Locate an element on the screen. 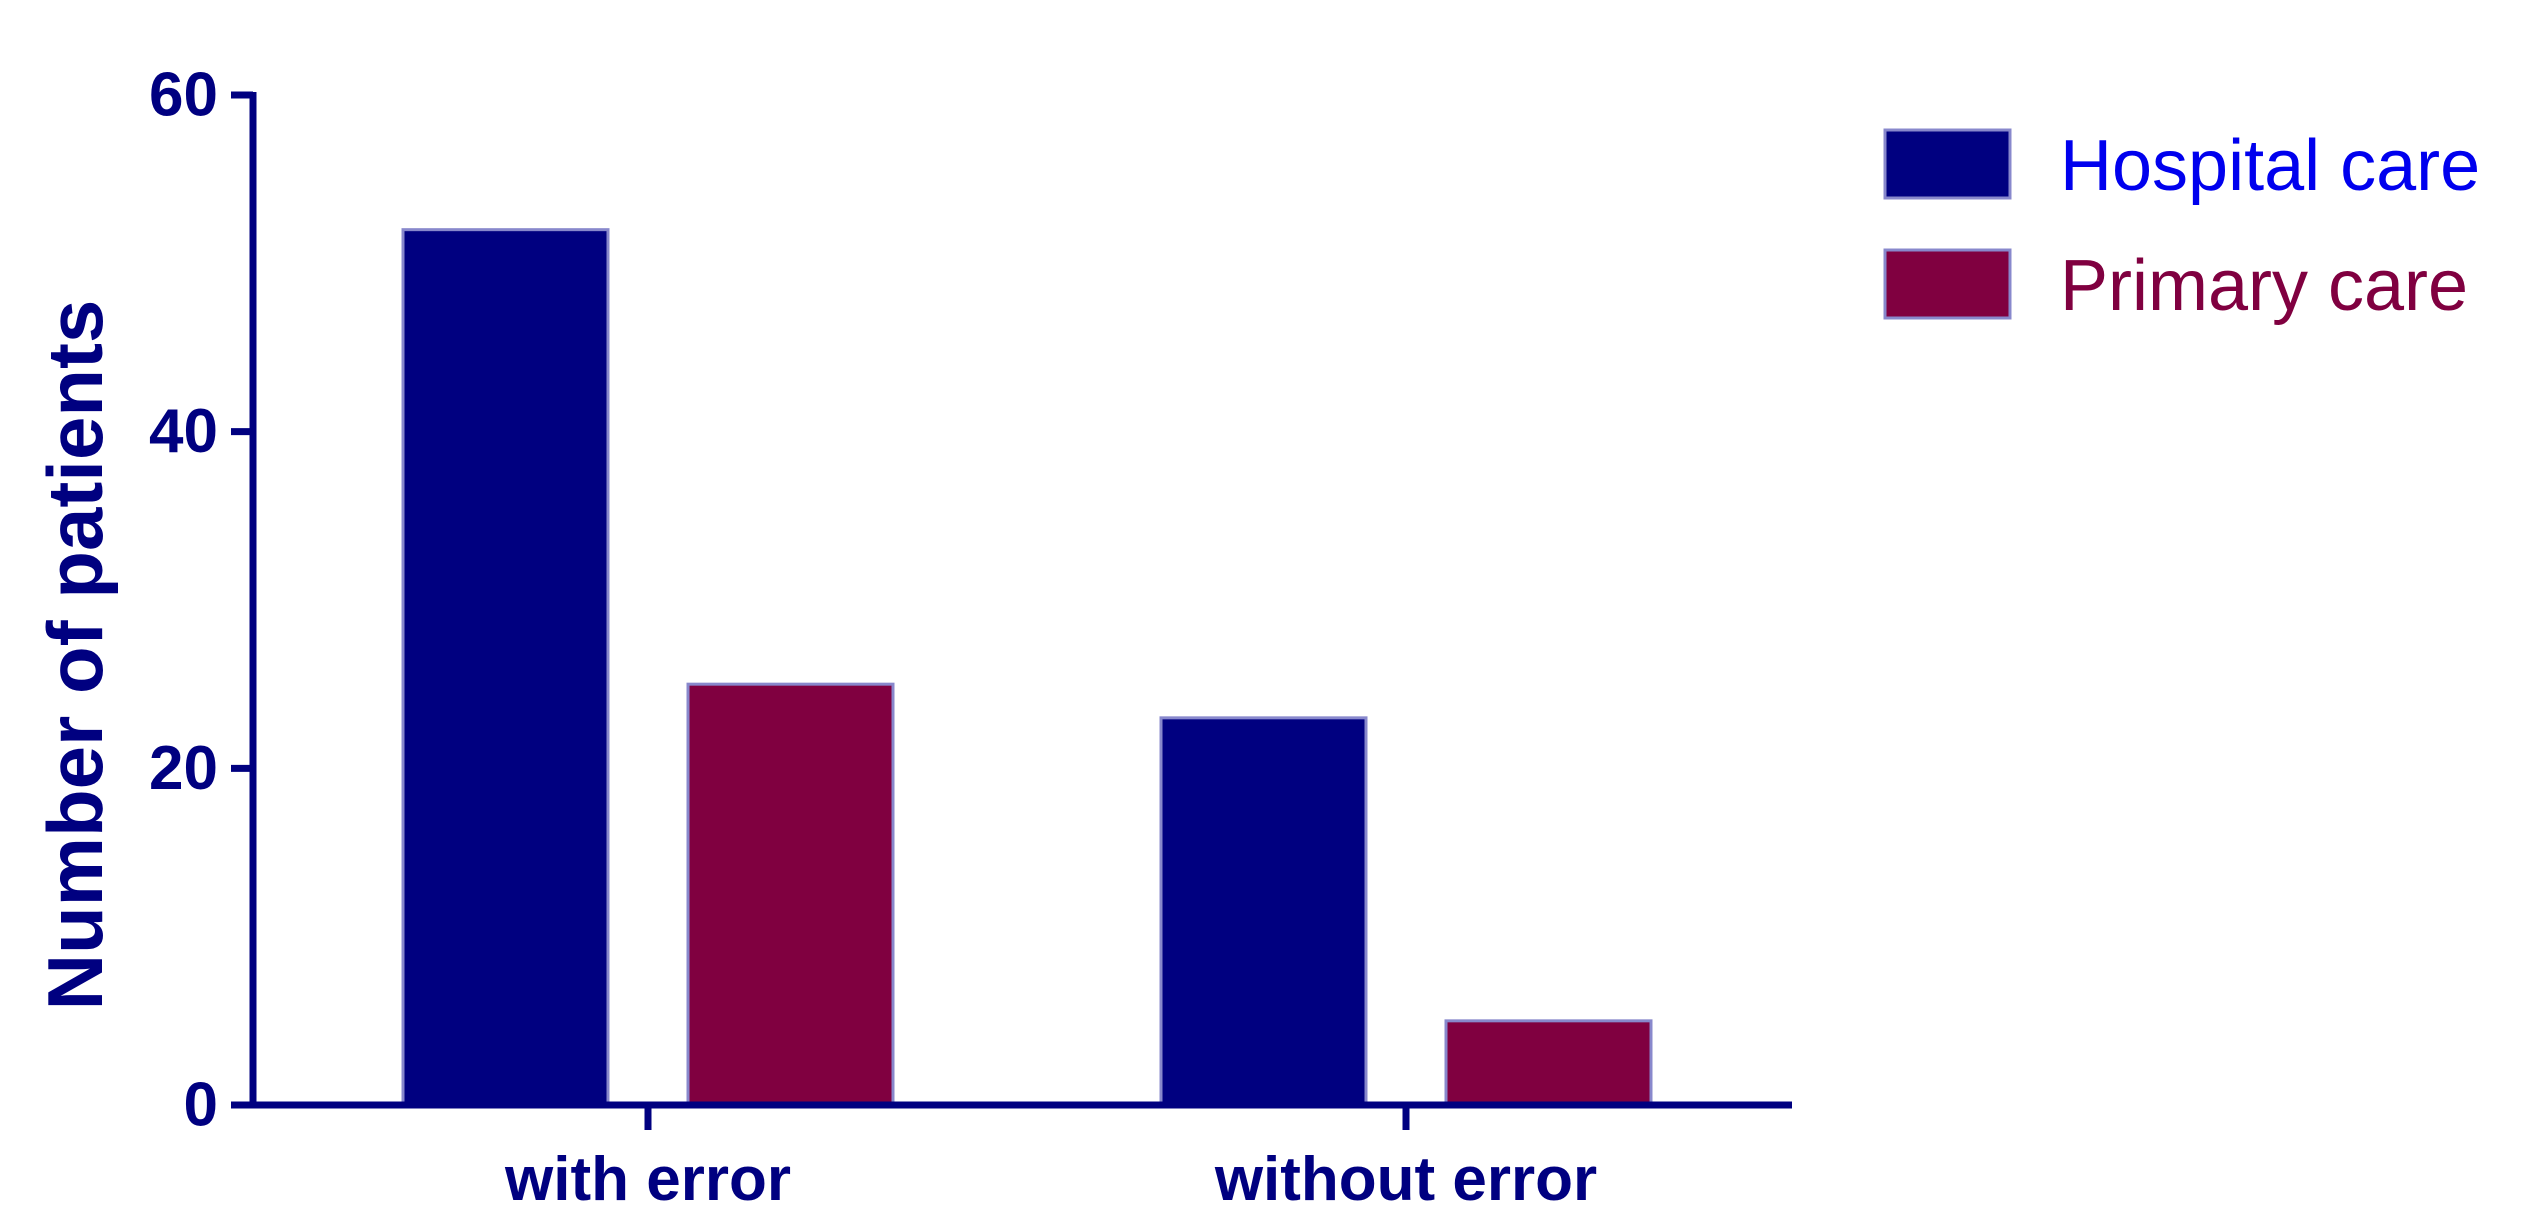 This screenshot has width=2545, height=1206. y-ticks-group: 0 20 40 60 is located at coordinates (201, 600).